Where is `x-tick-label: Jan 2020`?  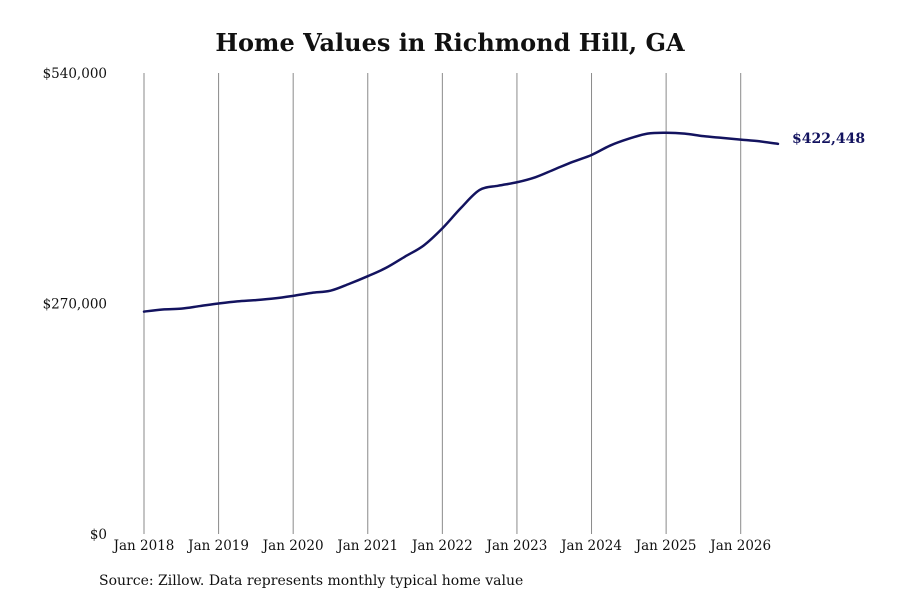
x-tick-label: Jan 2020 is located at coordinates (292, 546).